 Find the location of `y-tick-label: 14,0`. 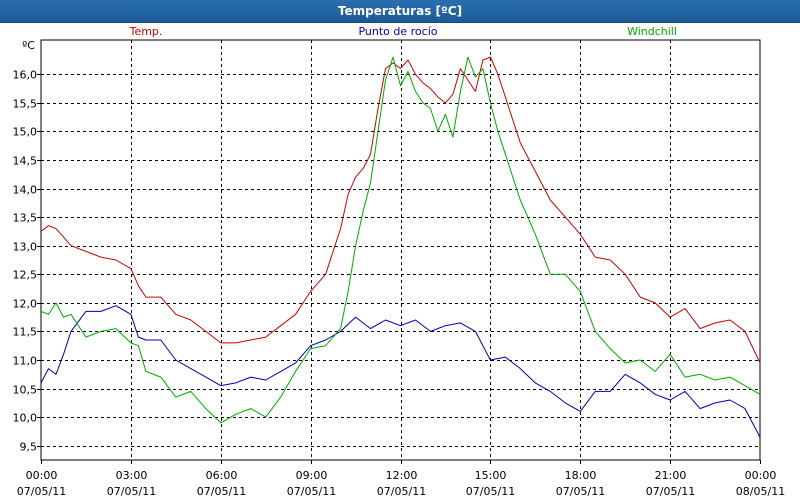

y-tick-label: 14,0 is located at coordinates (25, 190).